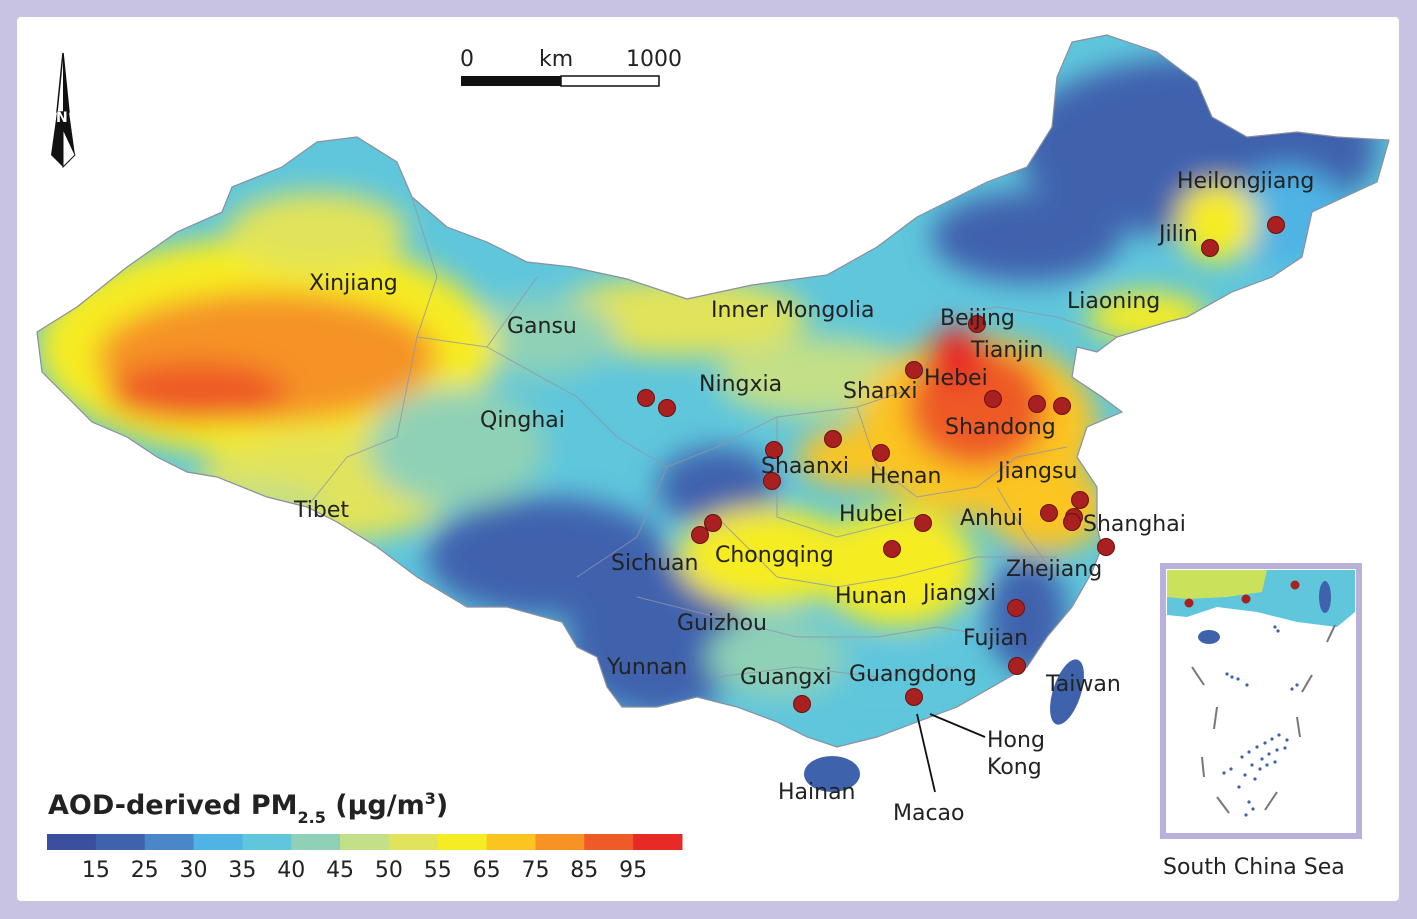  Describe the element at coordinates (991, 518) in the screenshot. I see `province-label: Anhui` at that location.